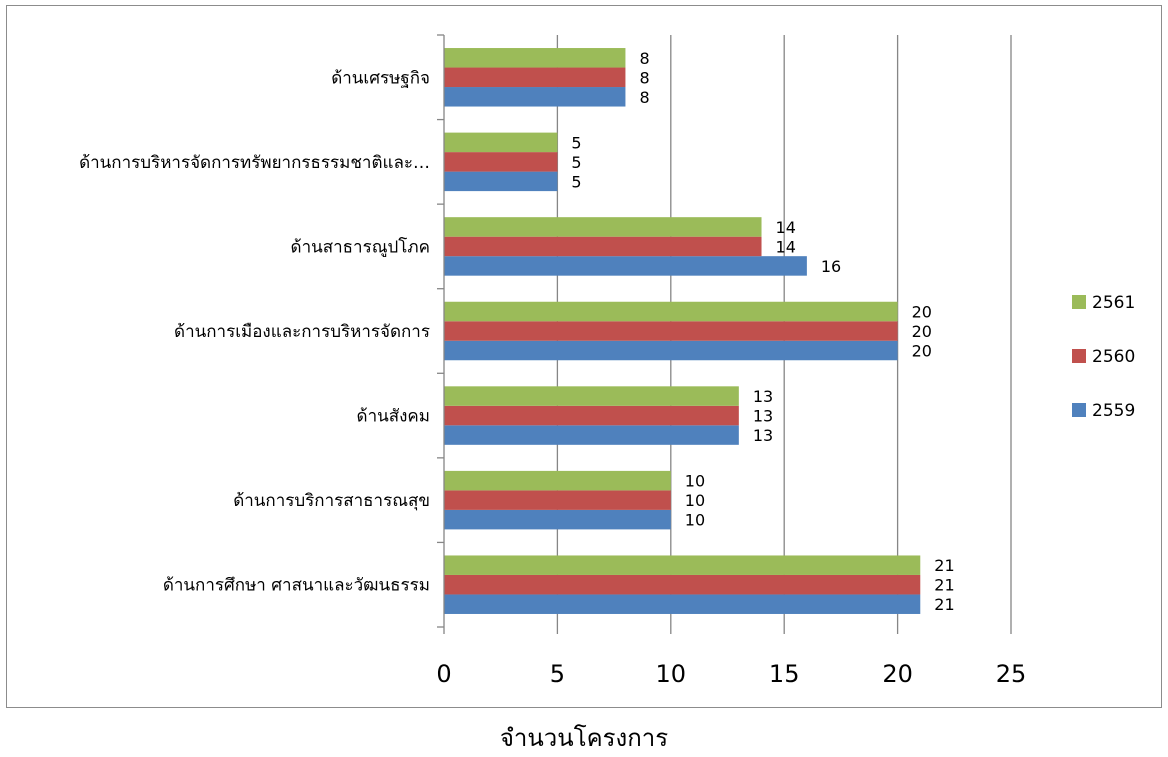  I want to click on category-label: ด้านสังคม, so click(393, 417).